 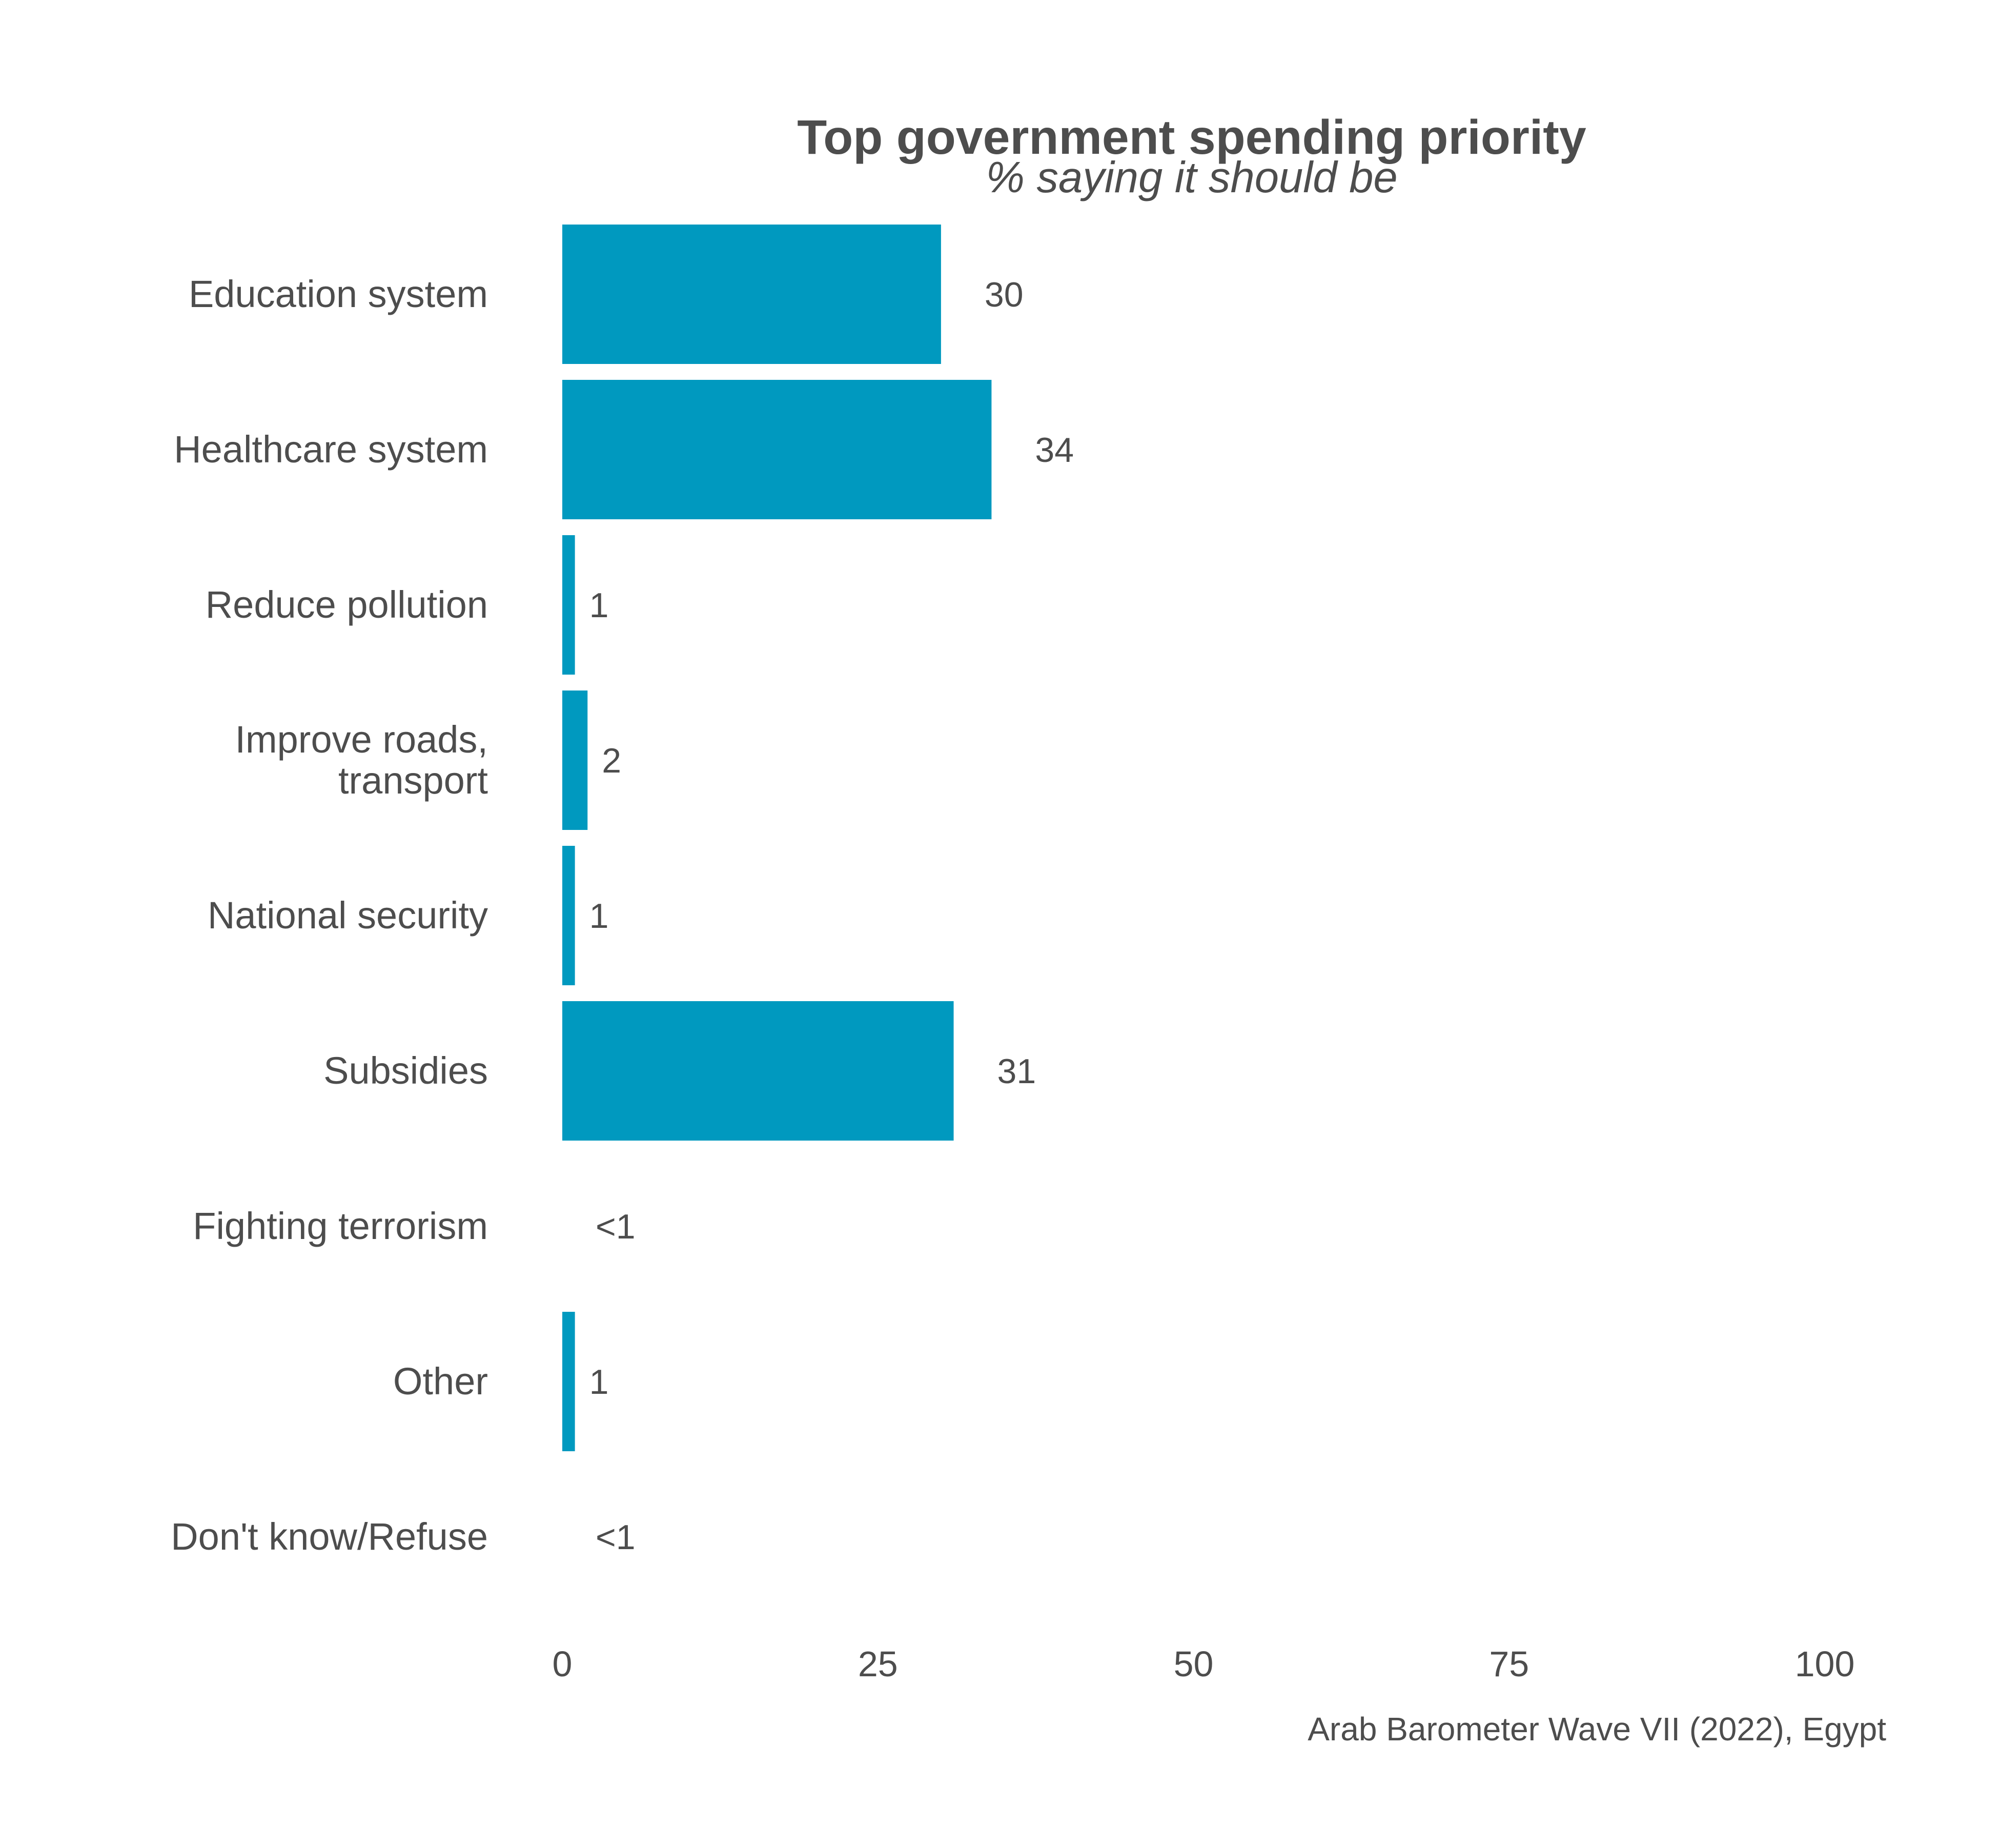 I want to click on x-tick-label: 100, so click(x=1825, y=1664).